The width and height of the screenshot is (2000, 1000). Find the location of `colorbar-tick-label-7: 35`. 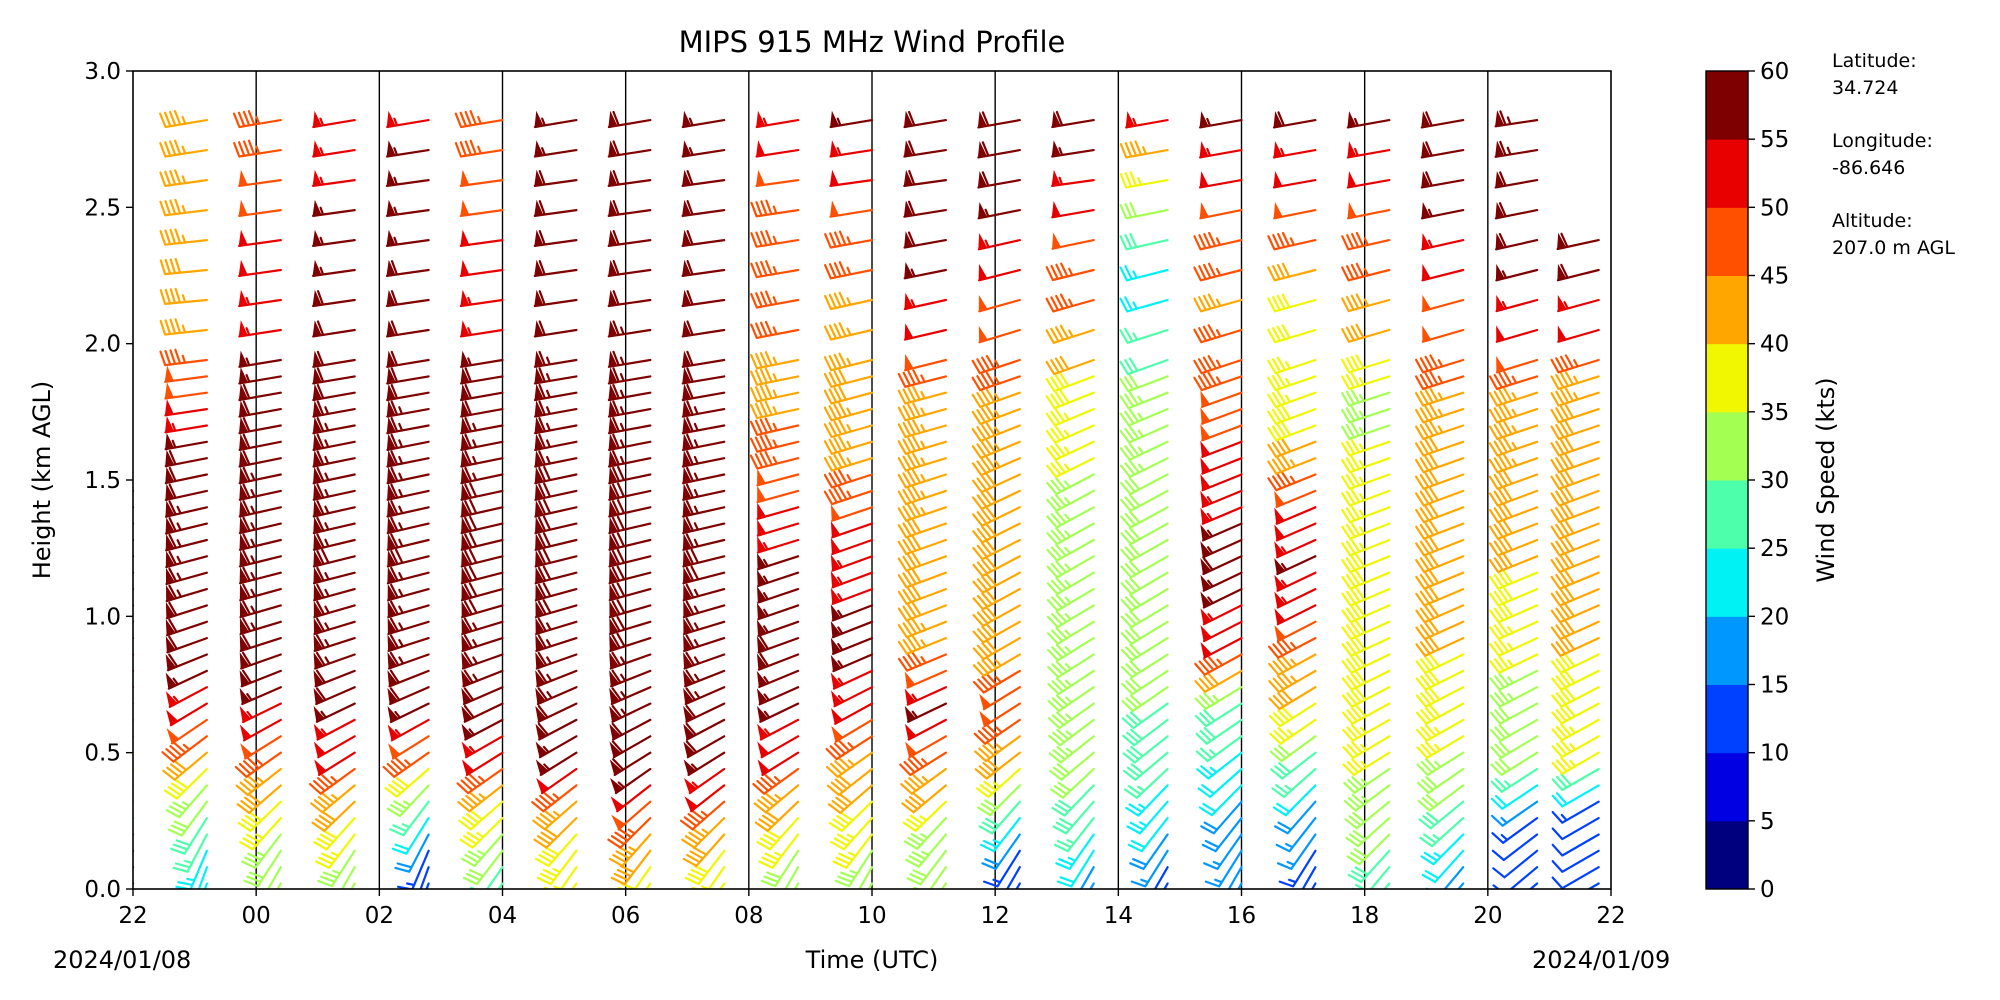

colorbar-tick-label-7: 35 is located at coordinates (1774, 413).